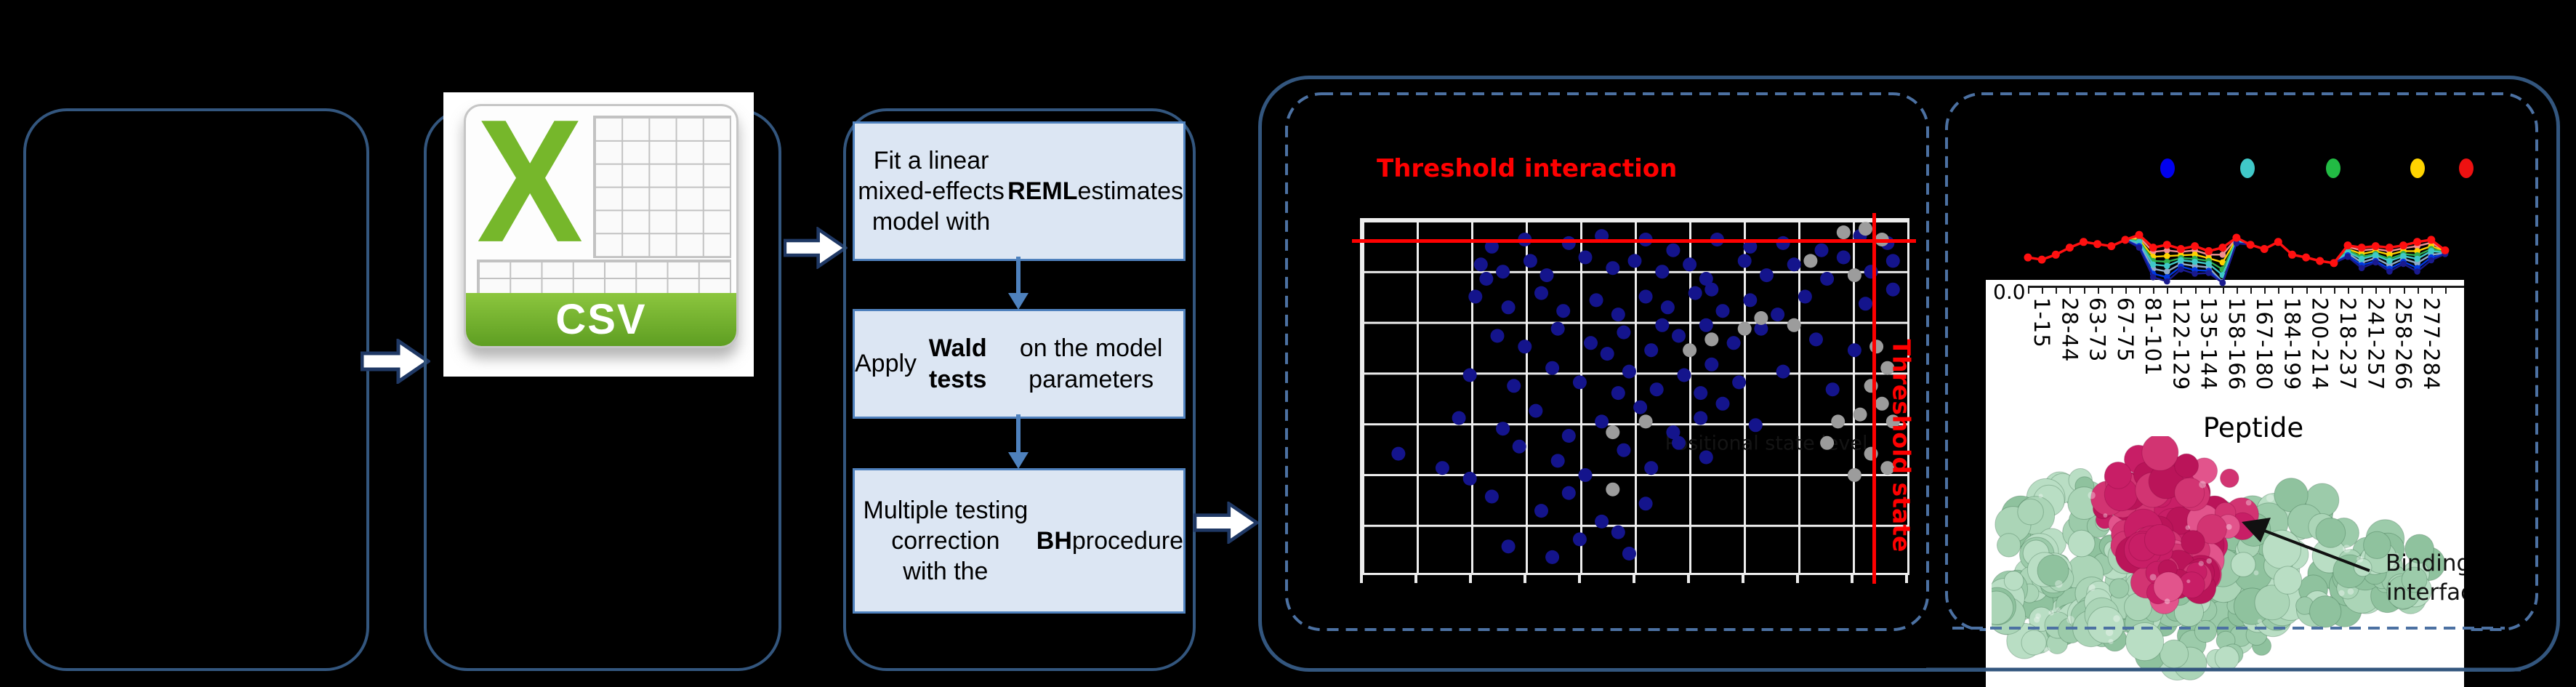  I want to click on flow-step-wald-tests: Apply Wald tests on the model parameters, so click(1019, 364).